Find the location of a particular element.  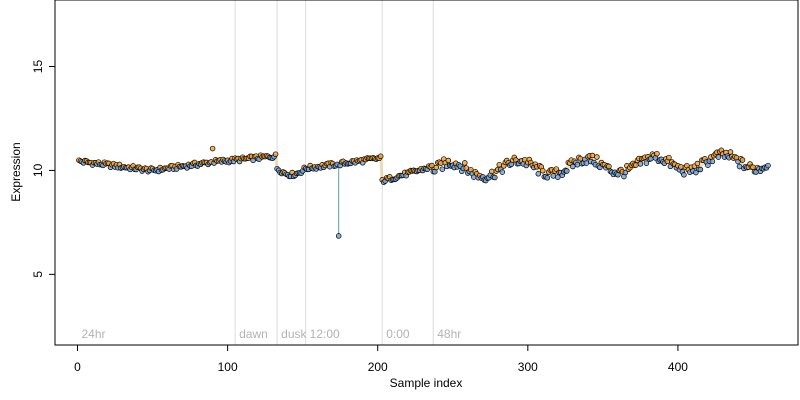

segment-label: 12:00 is located at coordinates (325, 334).